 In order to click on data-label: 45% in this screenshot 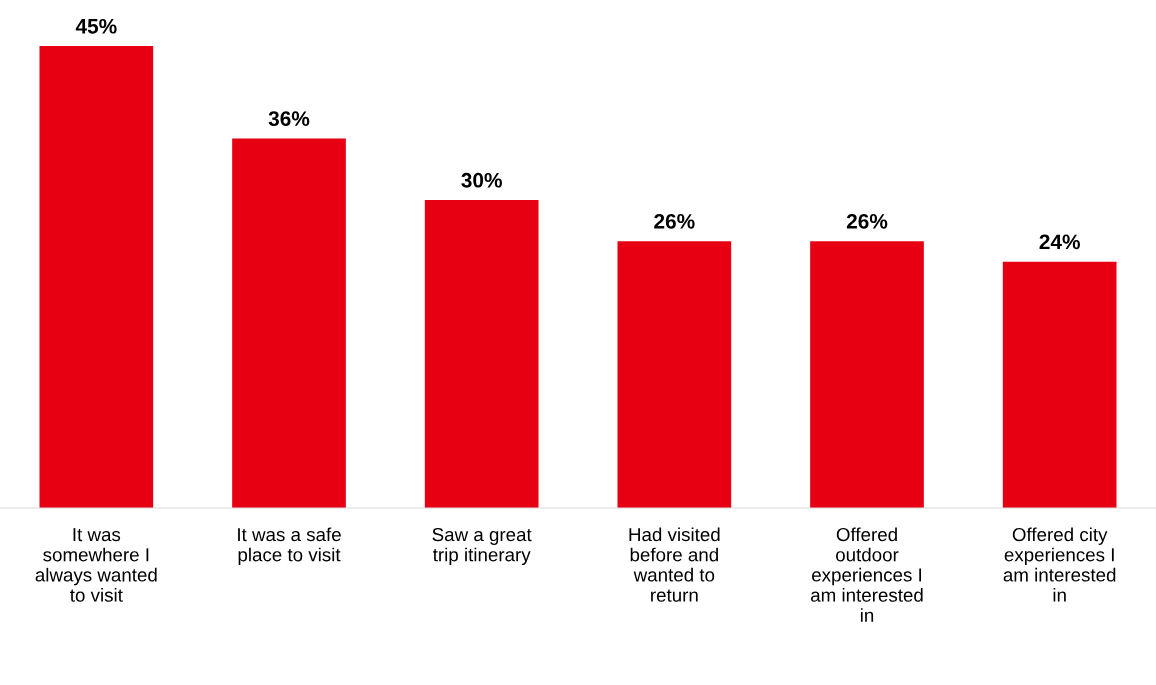, I will do `click(96, 26)`.